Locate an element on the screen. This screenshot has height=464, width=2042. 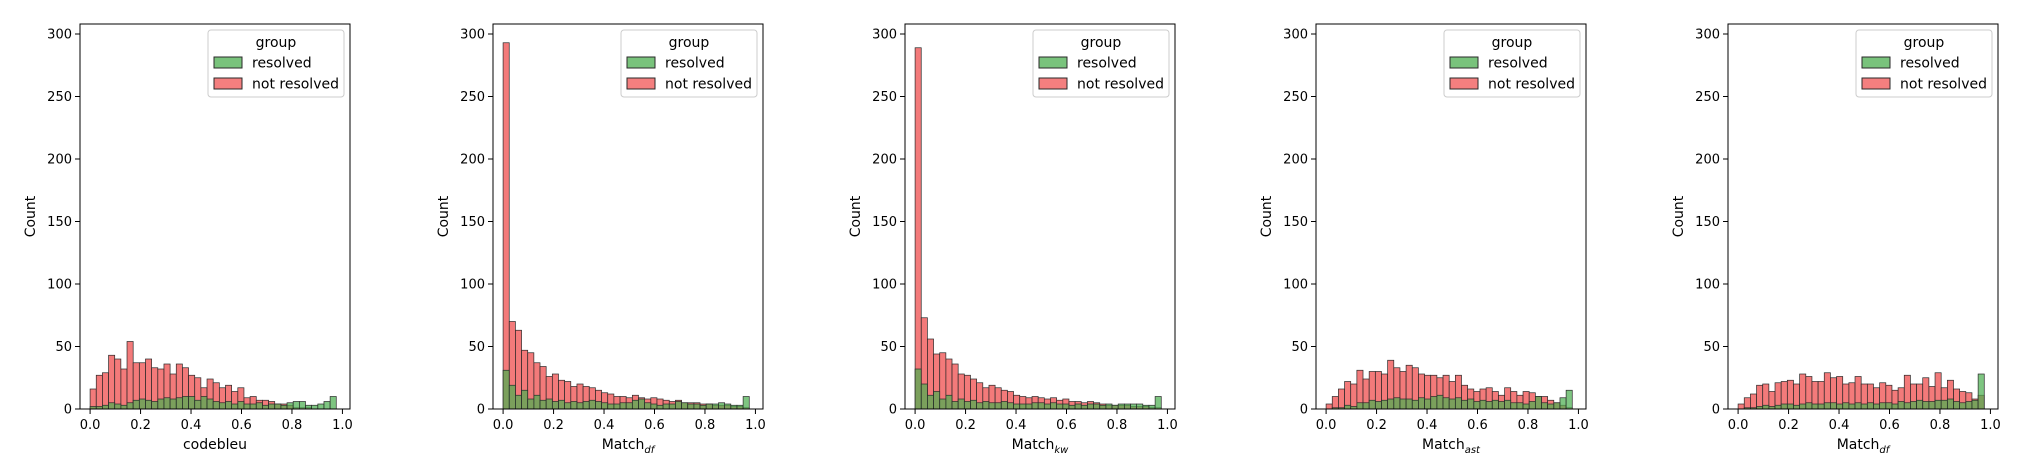
legend-title: group is located at coordinates (1101, 43).